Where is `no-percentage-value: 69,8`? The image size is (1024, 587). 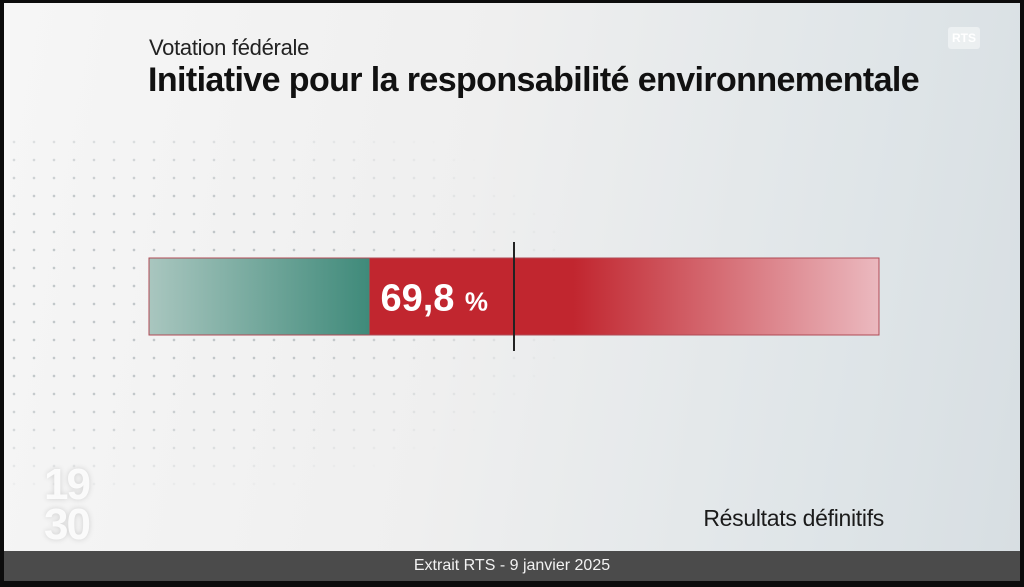 no-percentage-value: 69,8 is located at coordinates (417, 299).